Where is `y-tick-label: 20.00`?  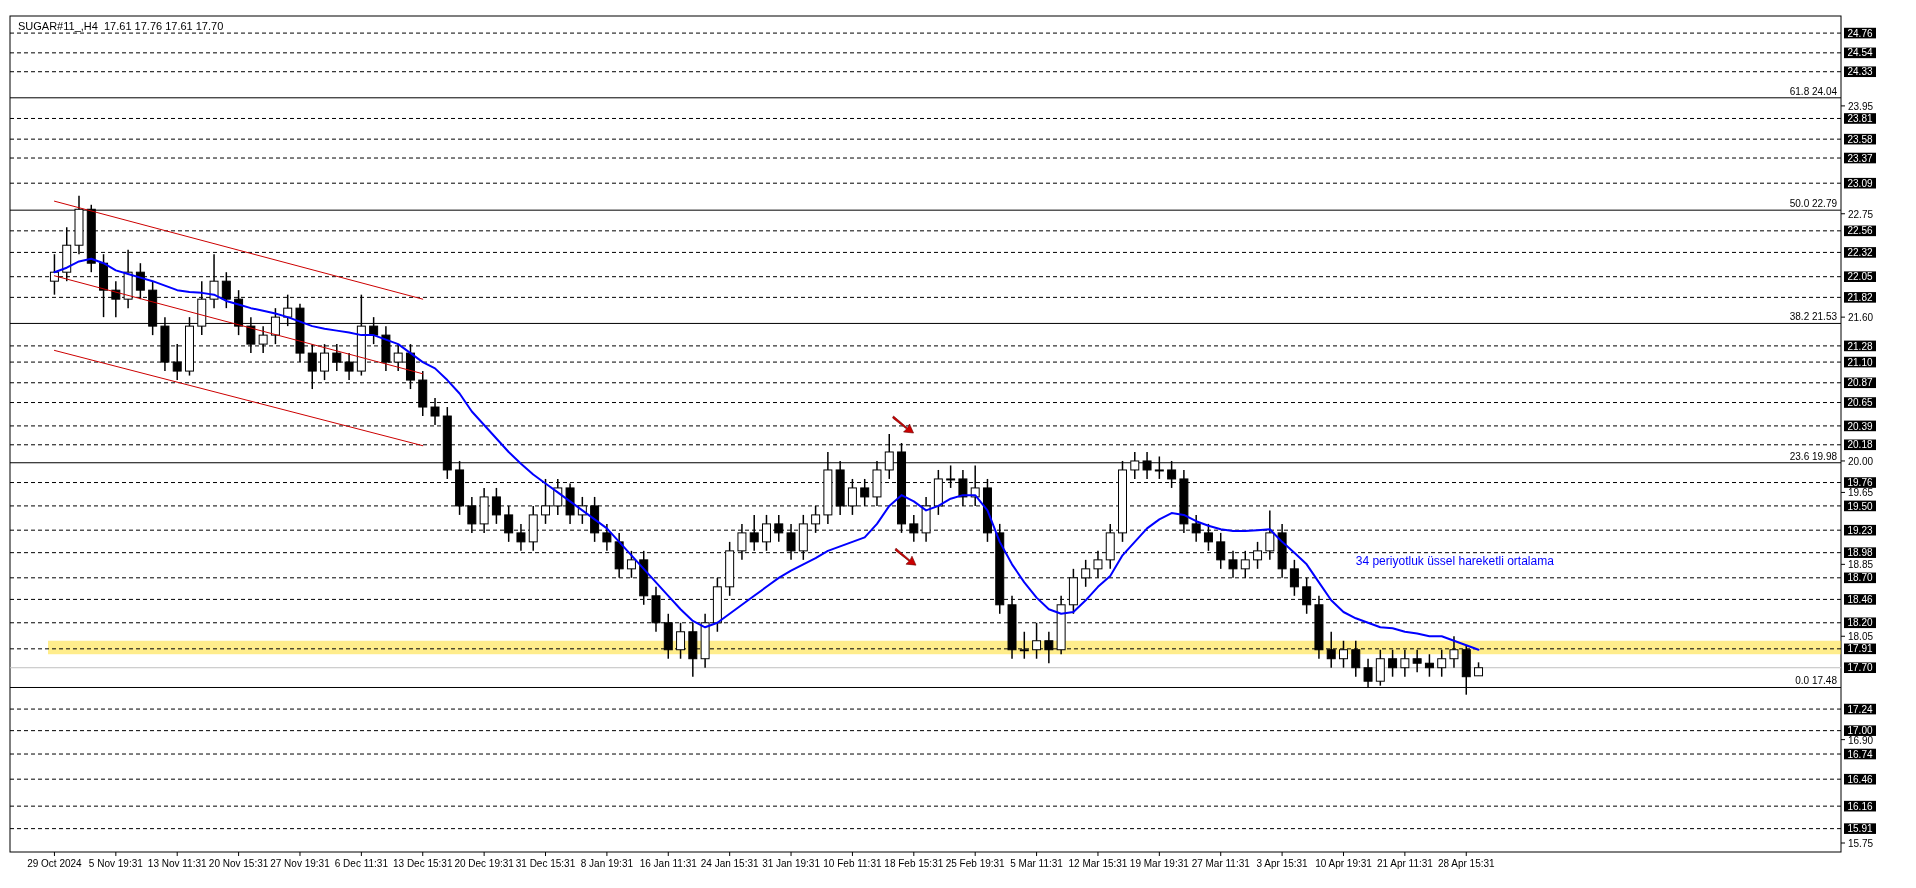 y-tick-label: 20.00 is located at coordinates (1861, 461).